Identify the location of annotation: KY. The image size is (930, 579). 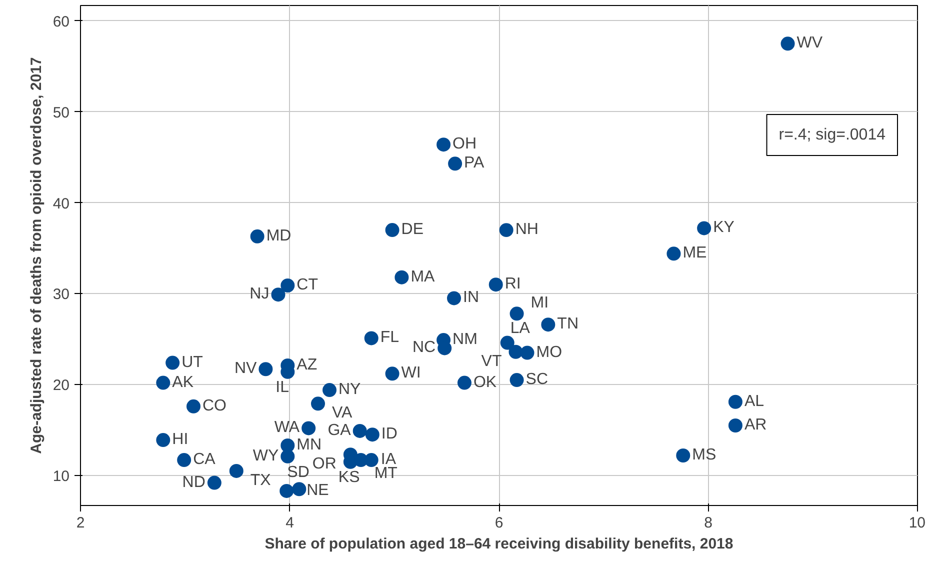
(724, 227).